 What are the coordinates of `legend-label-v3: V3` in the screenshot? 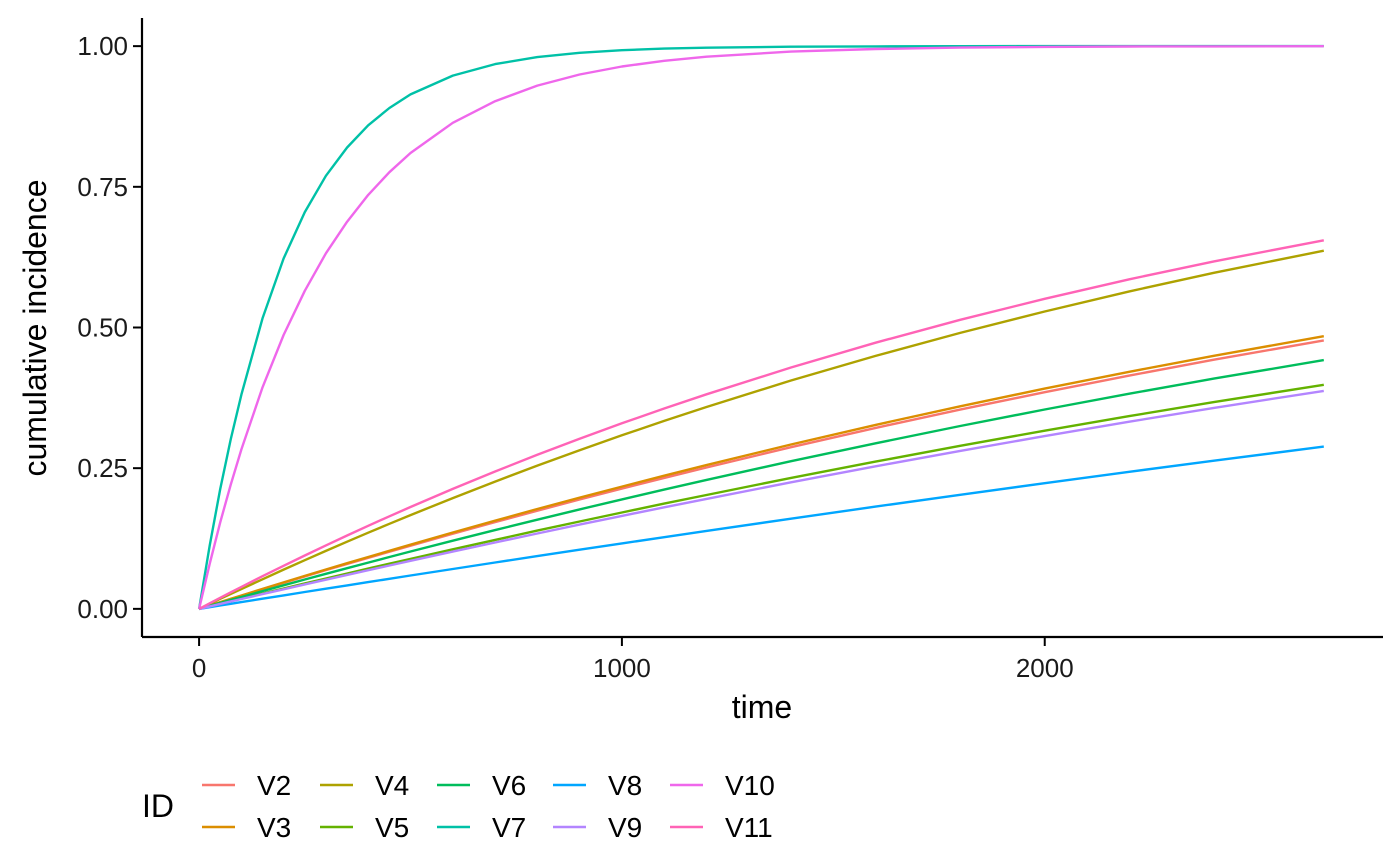 It's located at (274, 827).